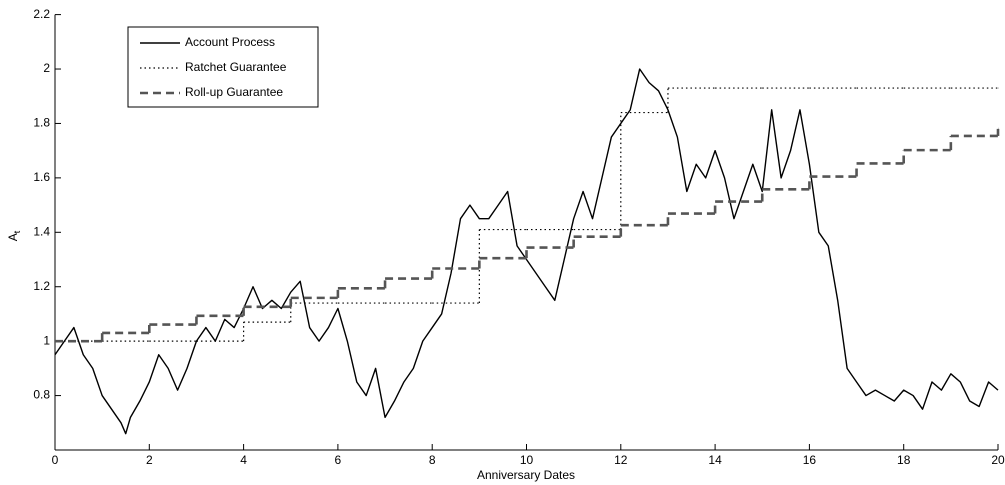 The width and height of the screenshot is (1005, 485). What do you see at coordinates (526, 475) in the screenshot?
I see `x-axis-label: Anniversary Dates` at bounding box center [526, 475].